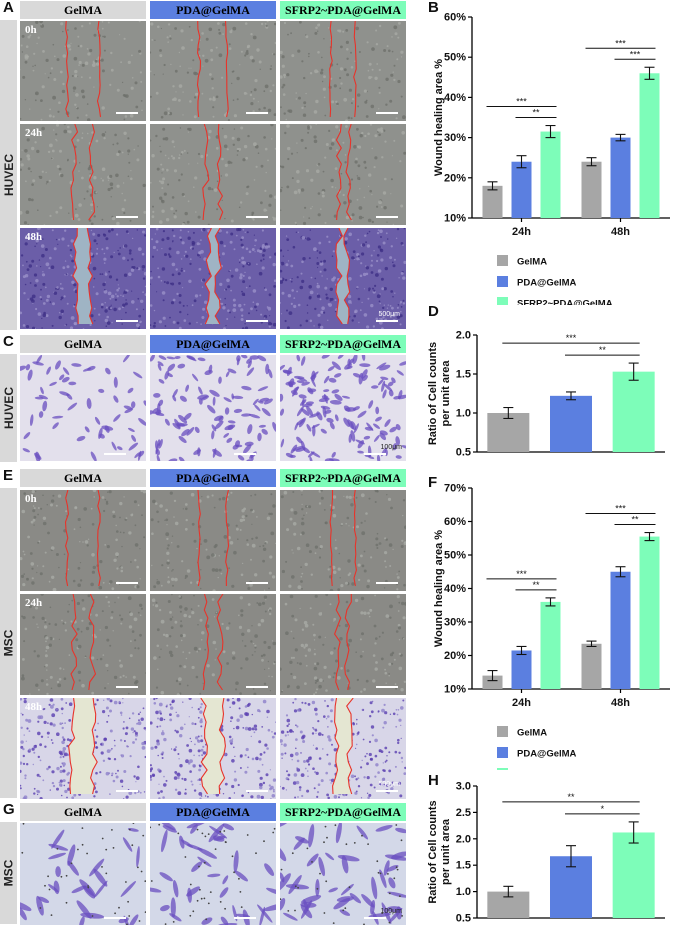 The width and height of the screenshot is (685, 927). I want to click on y-tick-label: 20%, so click(455, 656).